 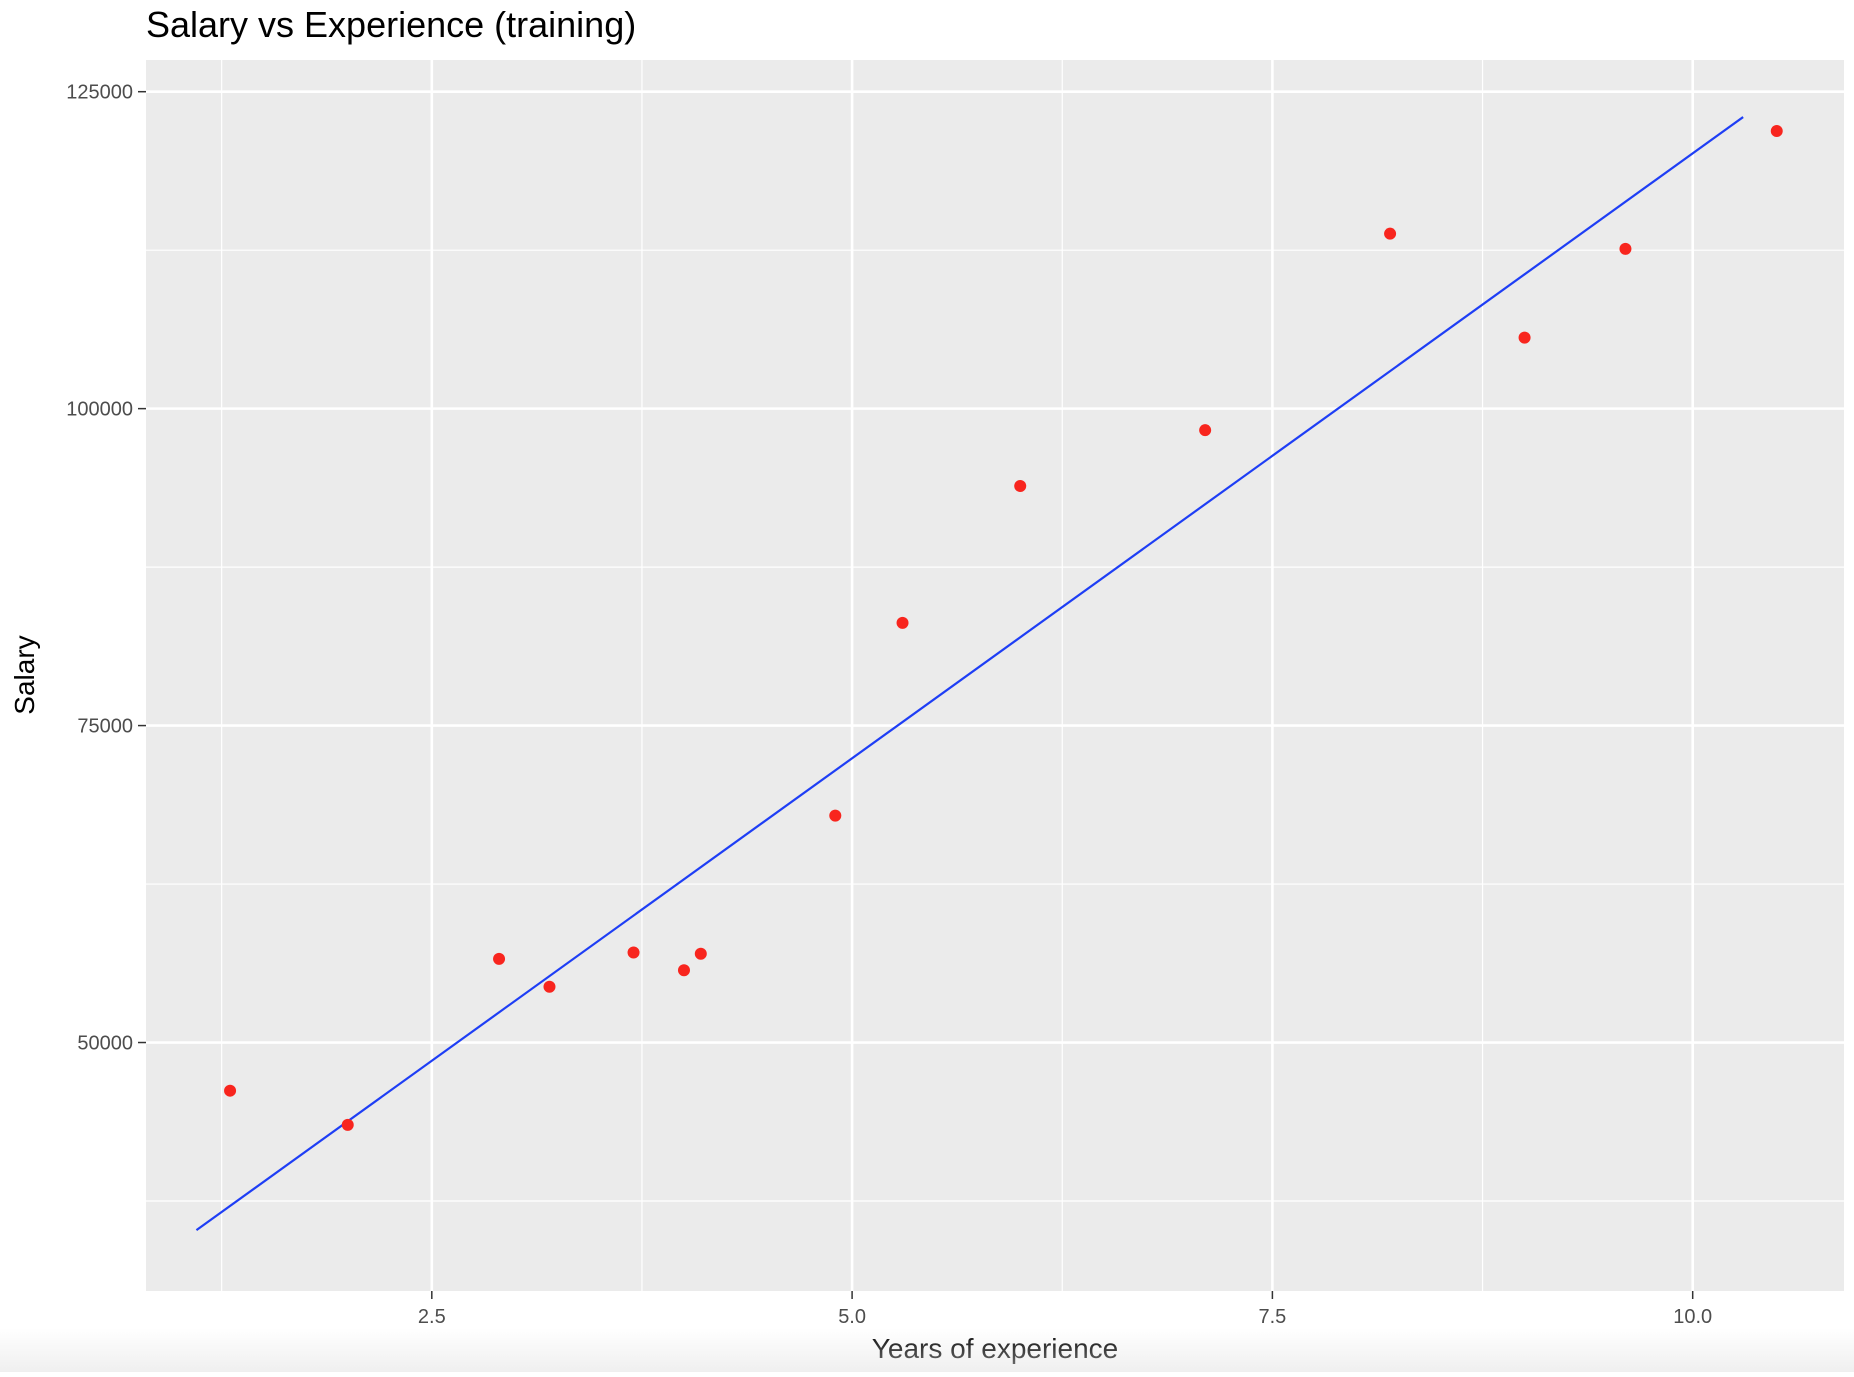 I want to click on x-tick-label: 7.5, so click(x=1272, y=1317).